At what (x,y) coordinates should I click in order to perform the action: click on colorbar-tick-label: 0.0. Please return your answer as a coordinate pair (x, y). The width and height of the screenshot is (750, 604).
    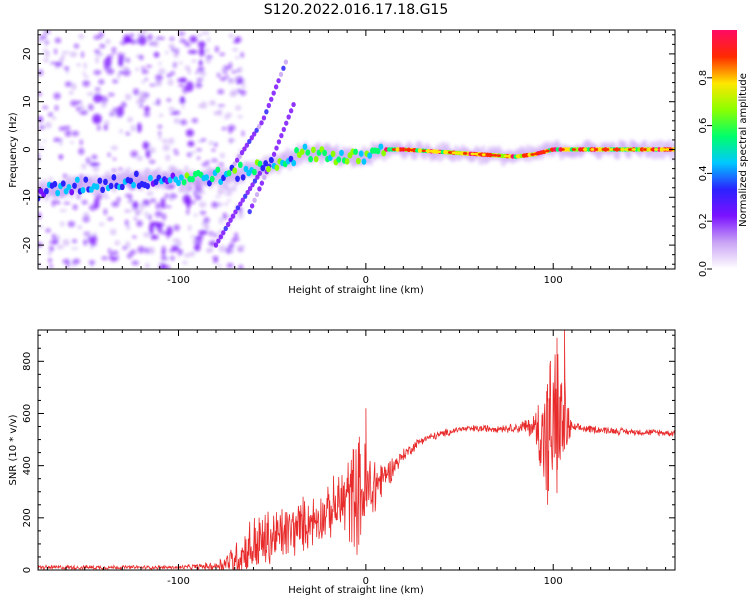
    Looking at the image, I should click on (703, 269).